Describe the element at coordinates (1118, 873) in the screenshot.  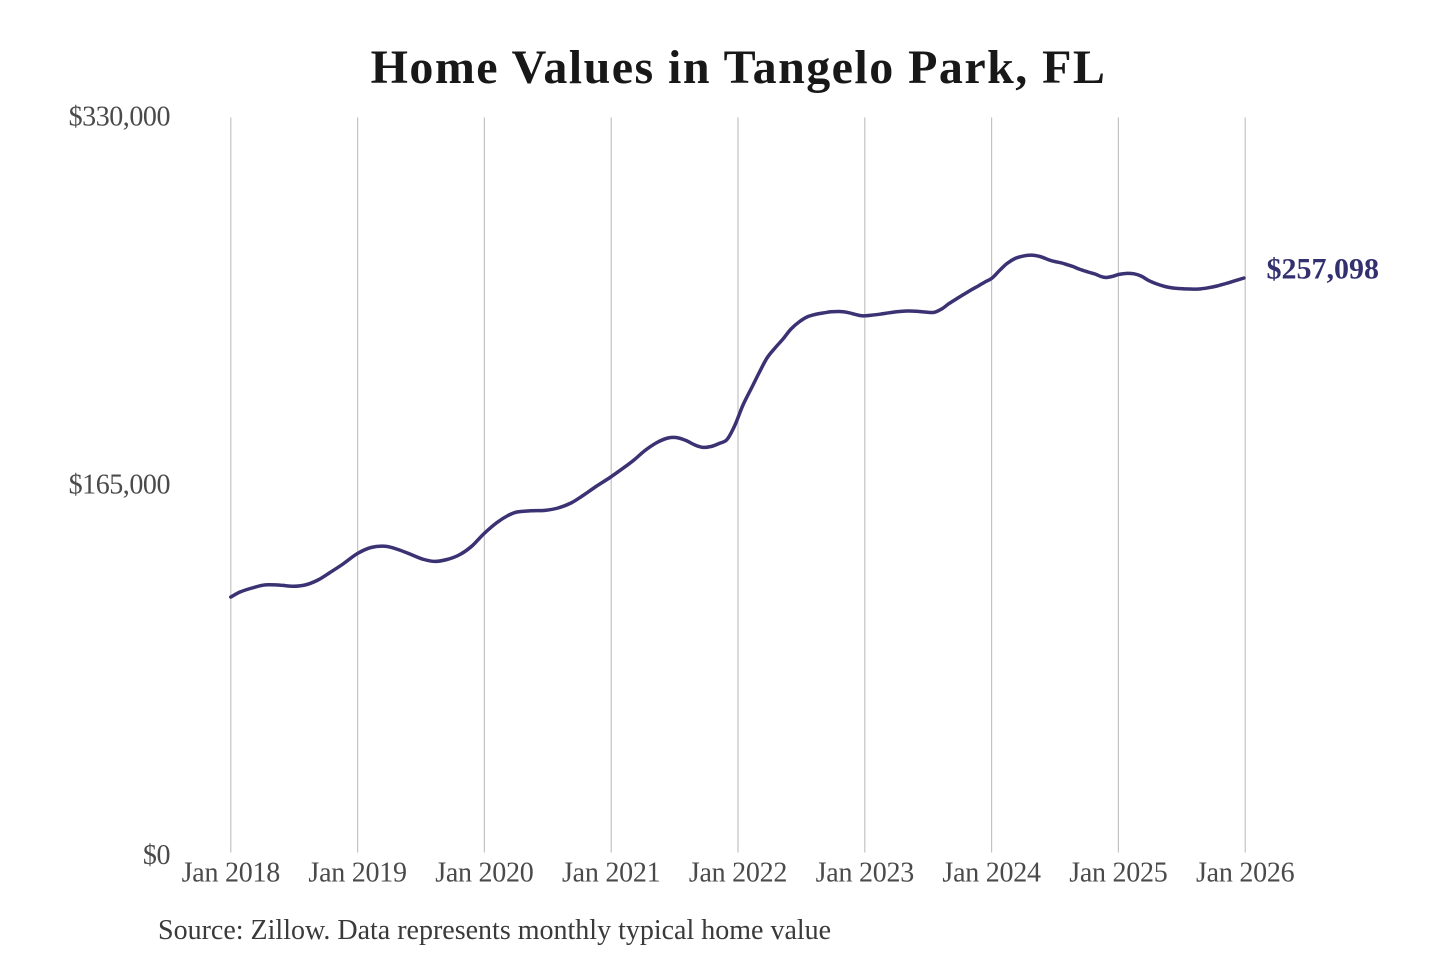
I see `svg-text: Jan 2025` at that location.